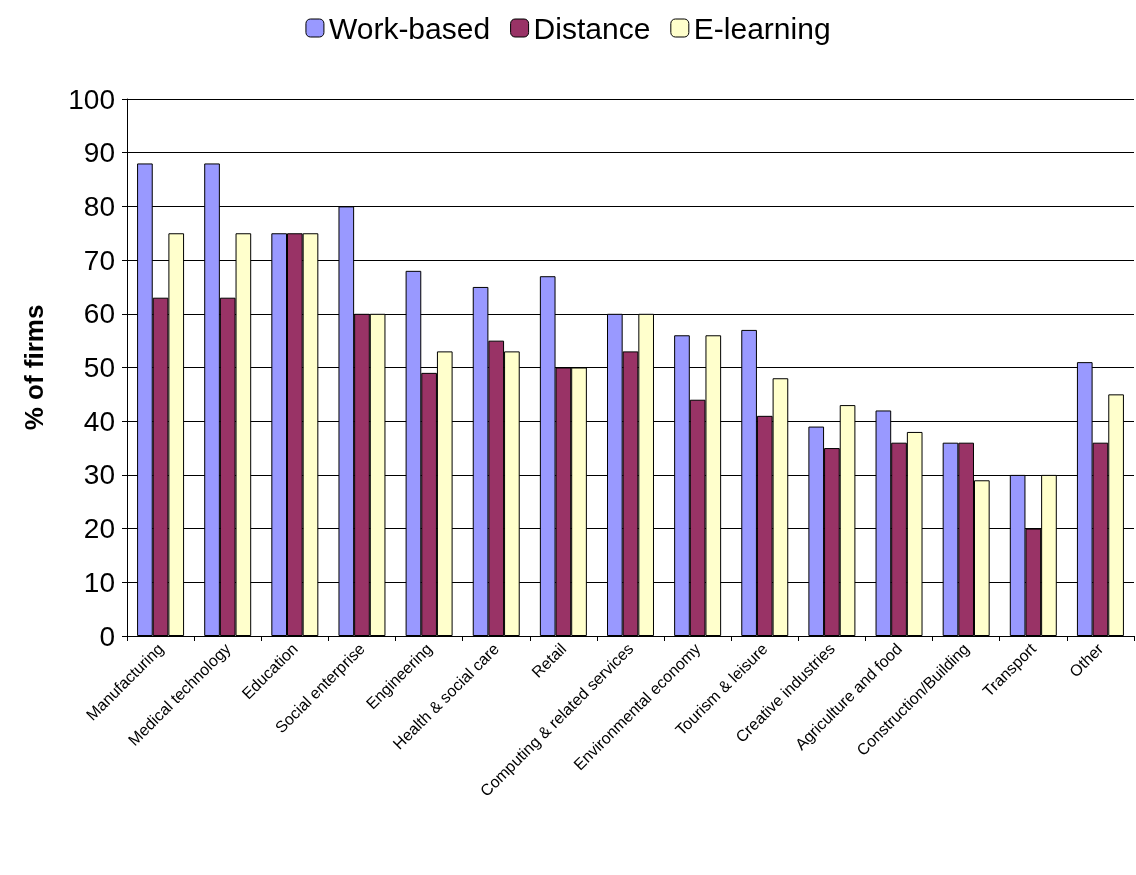 Image resolution: width=1136 pixels, height=875 pixels. Describe the element at coordinates (99, 582) in the screenshot. I see `y-tick-label: 10` at that location.